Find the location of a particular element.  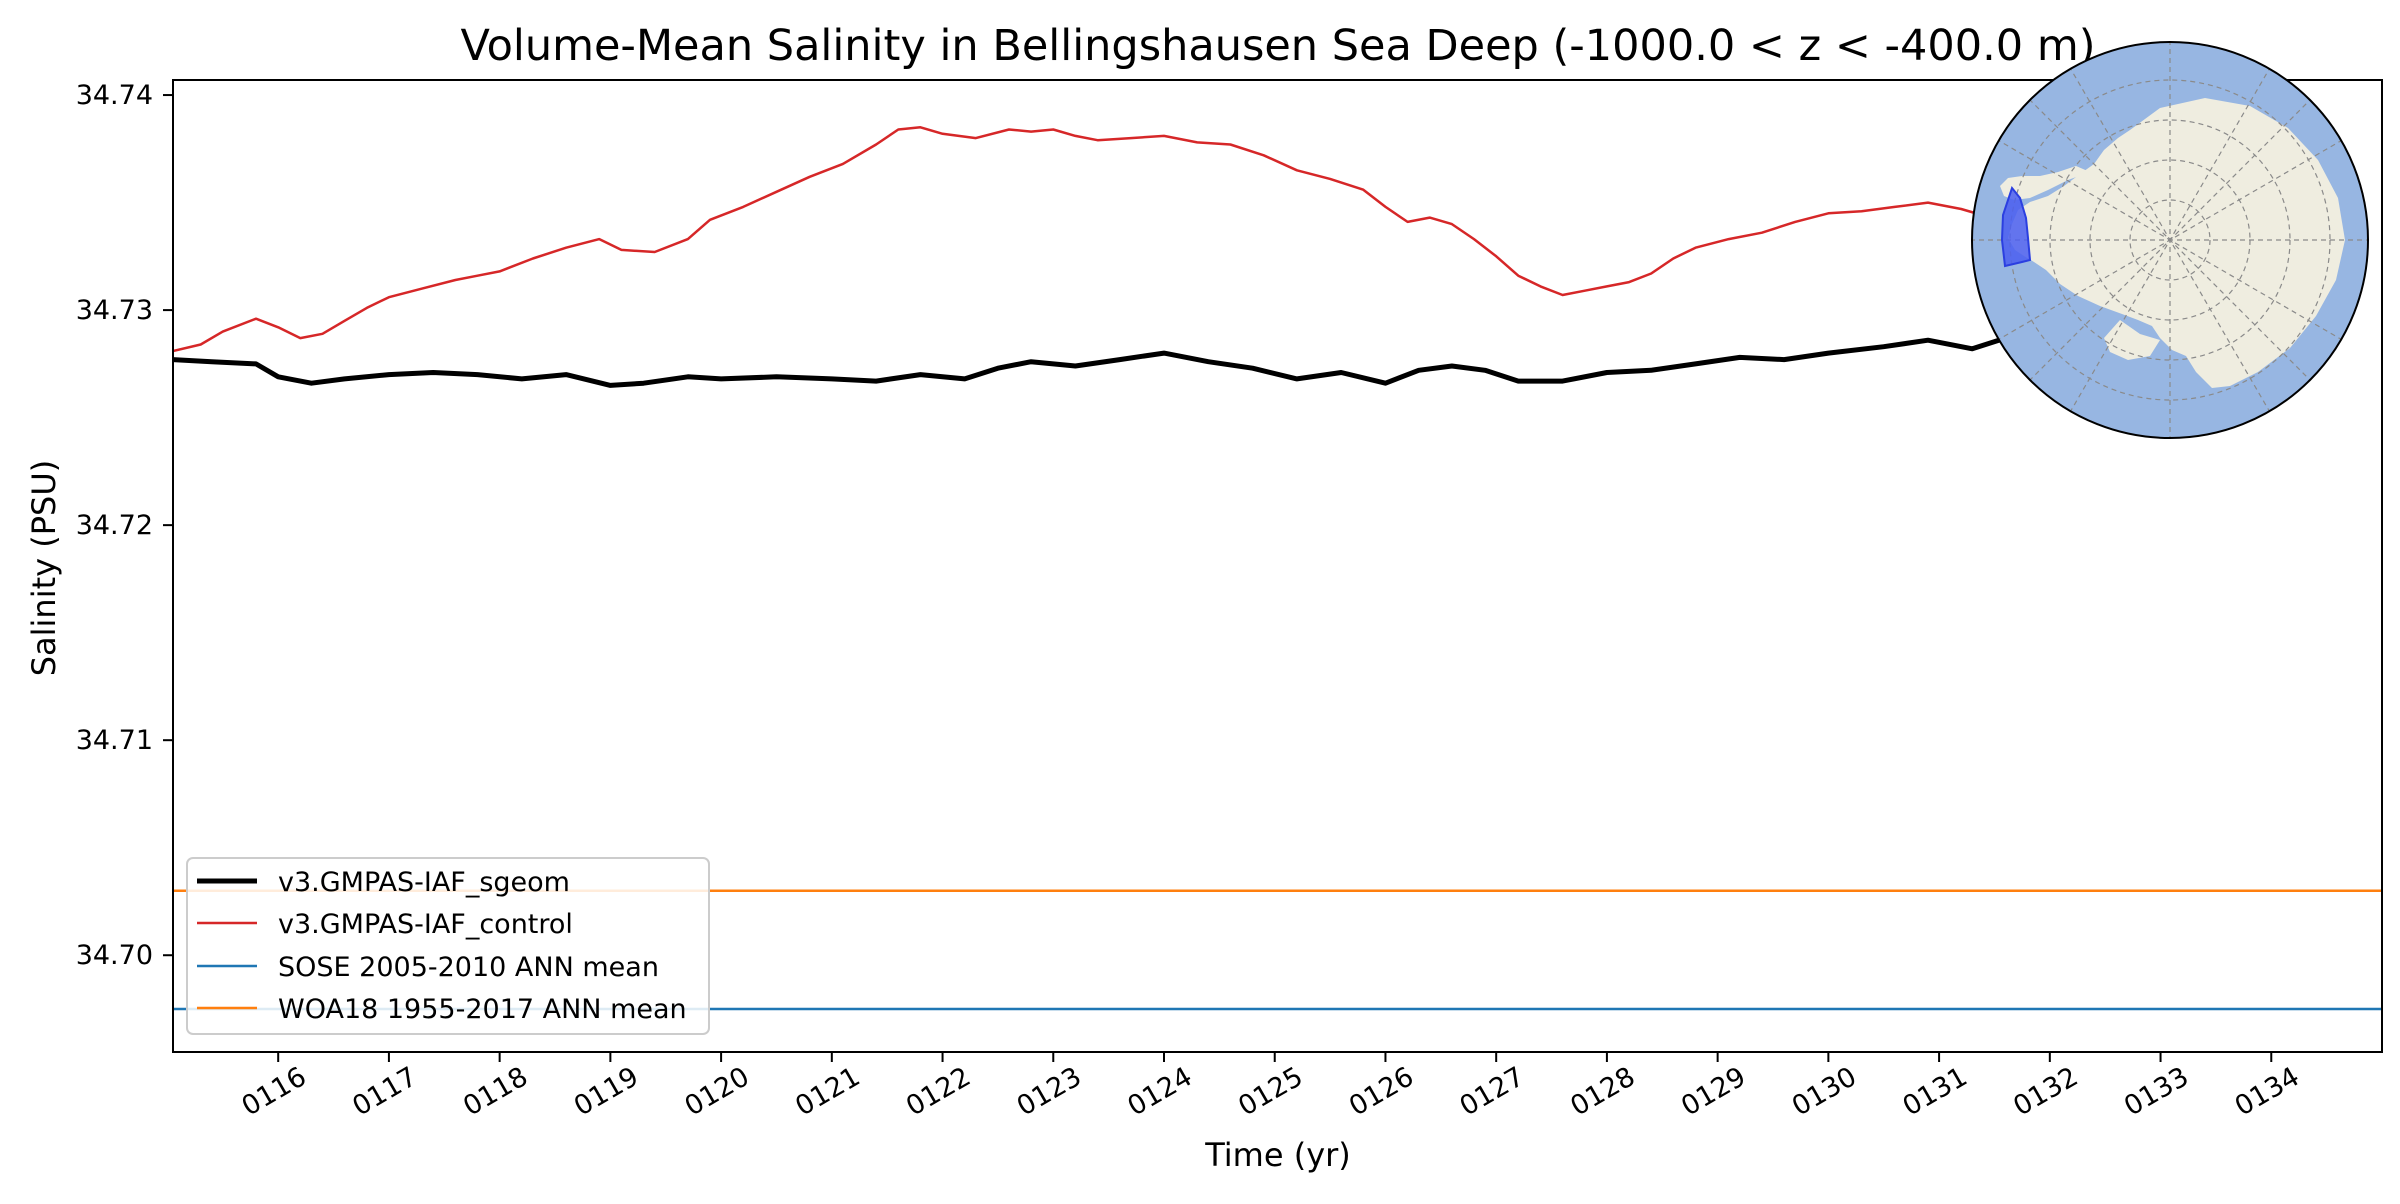

y-tick-label: 34.74 is located at coordinates (114, 95).